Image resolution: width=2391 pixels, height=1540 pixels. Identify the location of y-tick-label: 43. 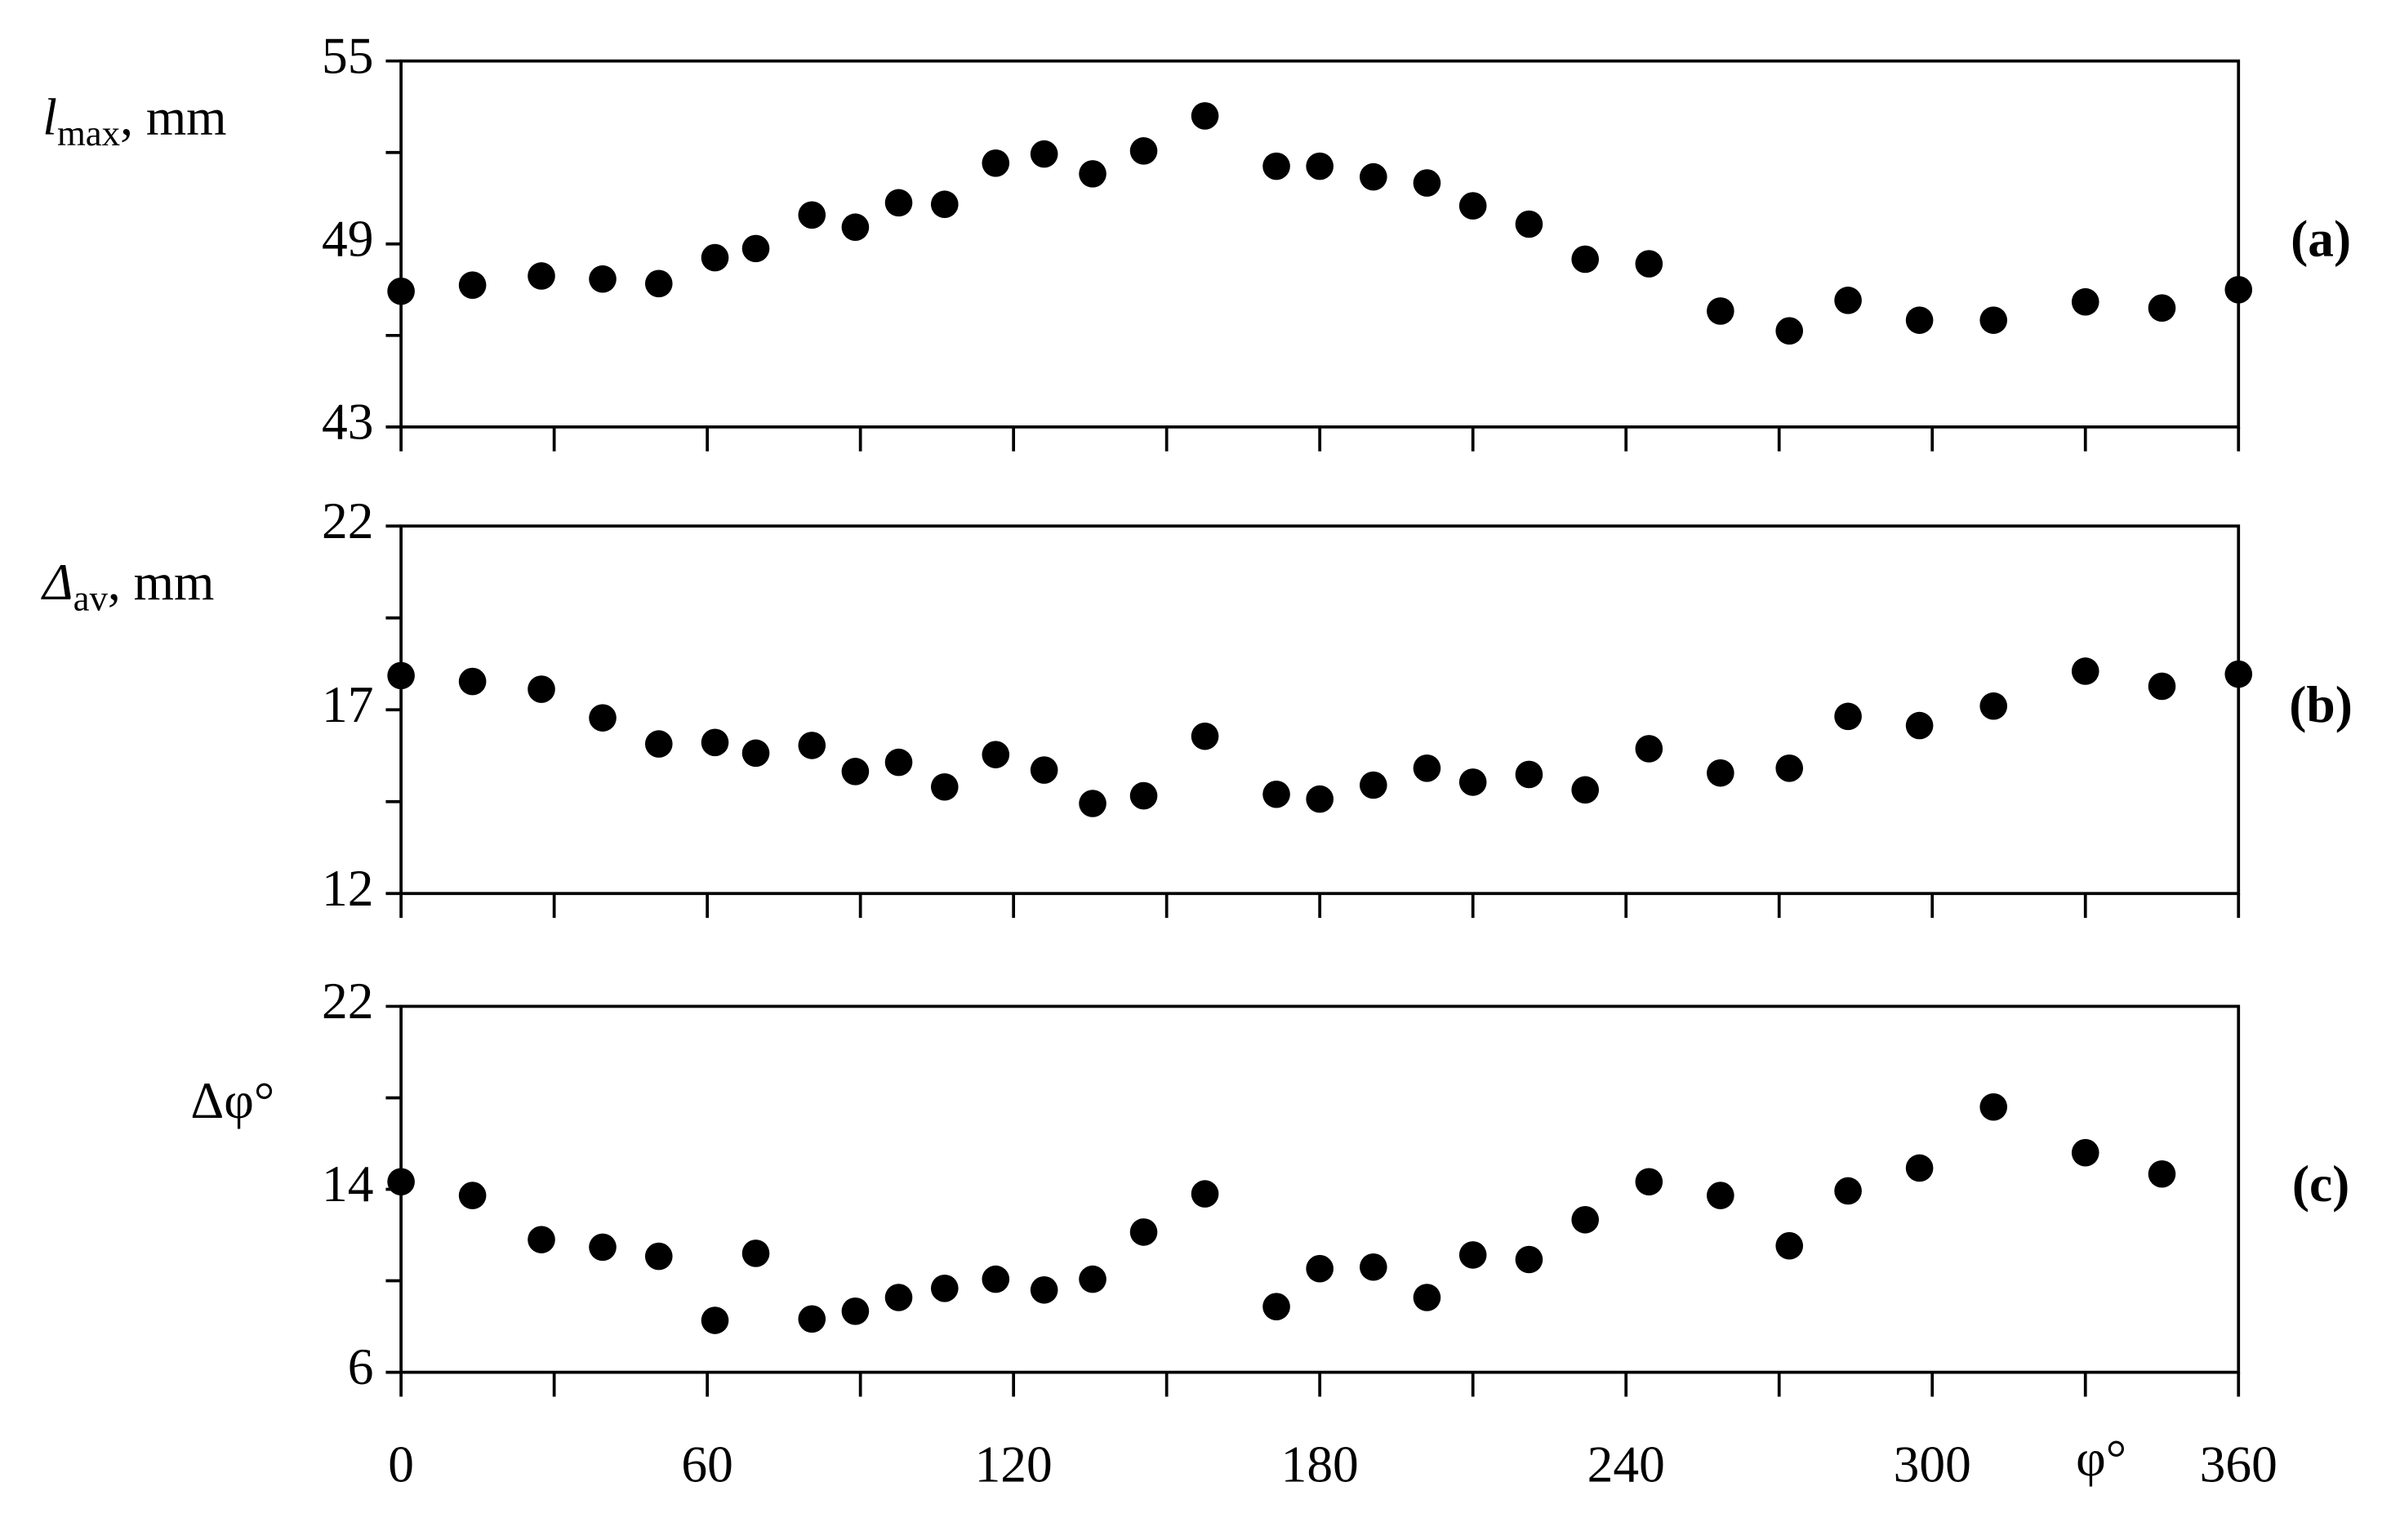
(347, 421).